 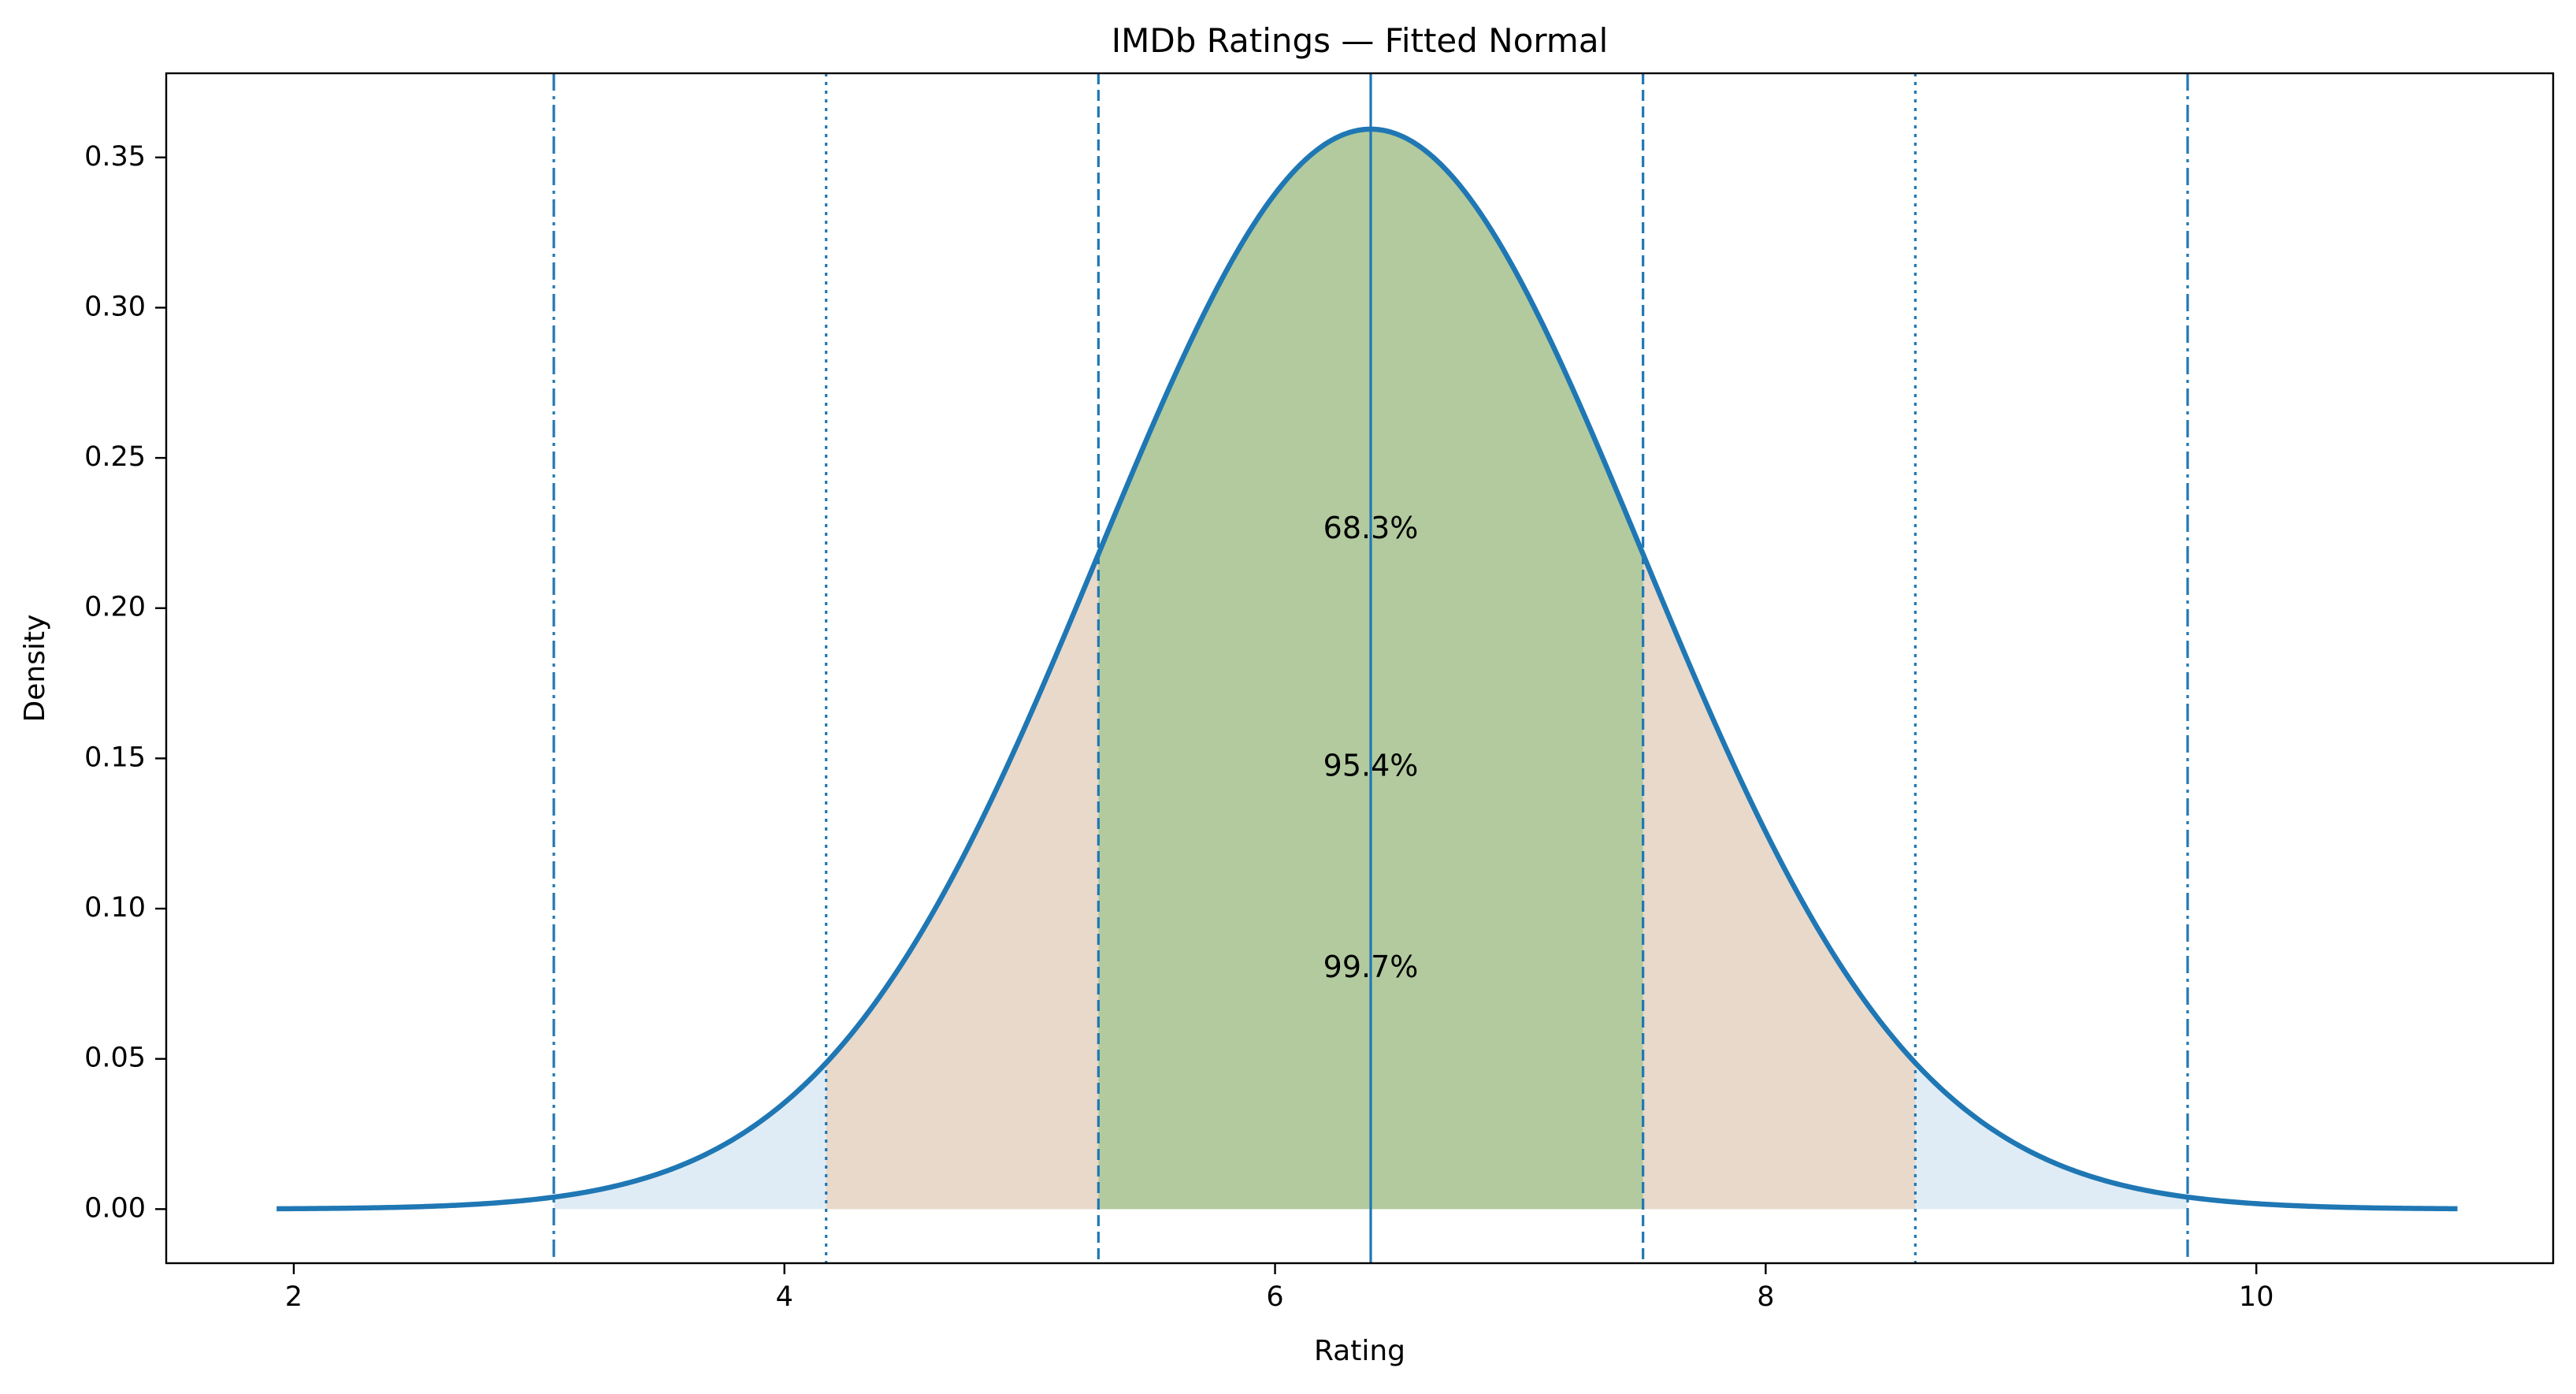 I want to click on y-tick-label: 0.30, so click(x=115, y=306).